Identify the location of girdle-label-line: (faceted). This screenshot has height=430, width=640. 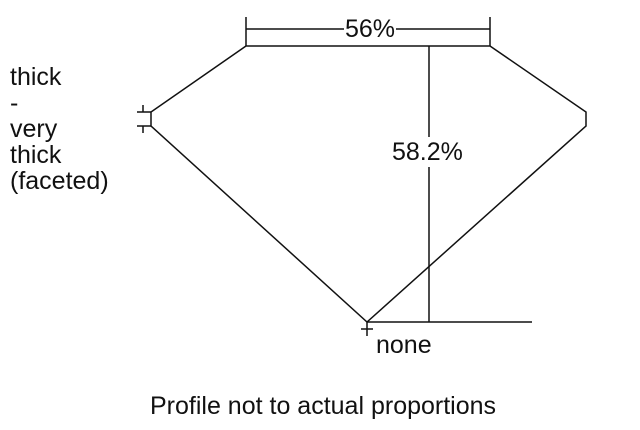
(59, 181).